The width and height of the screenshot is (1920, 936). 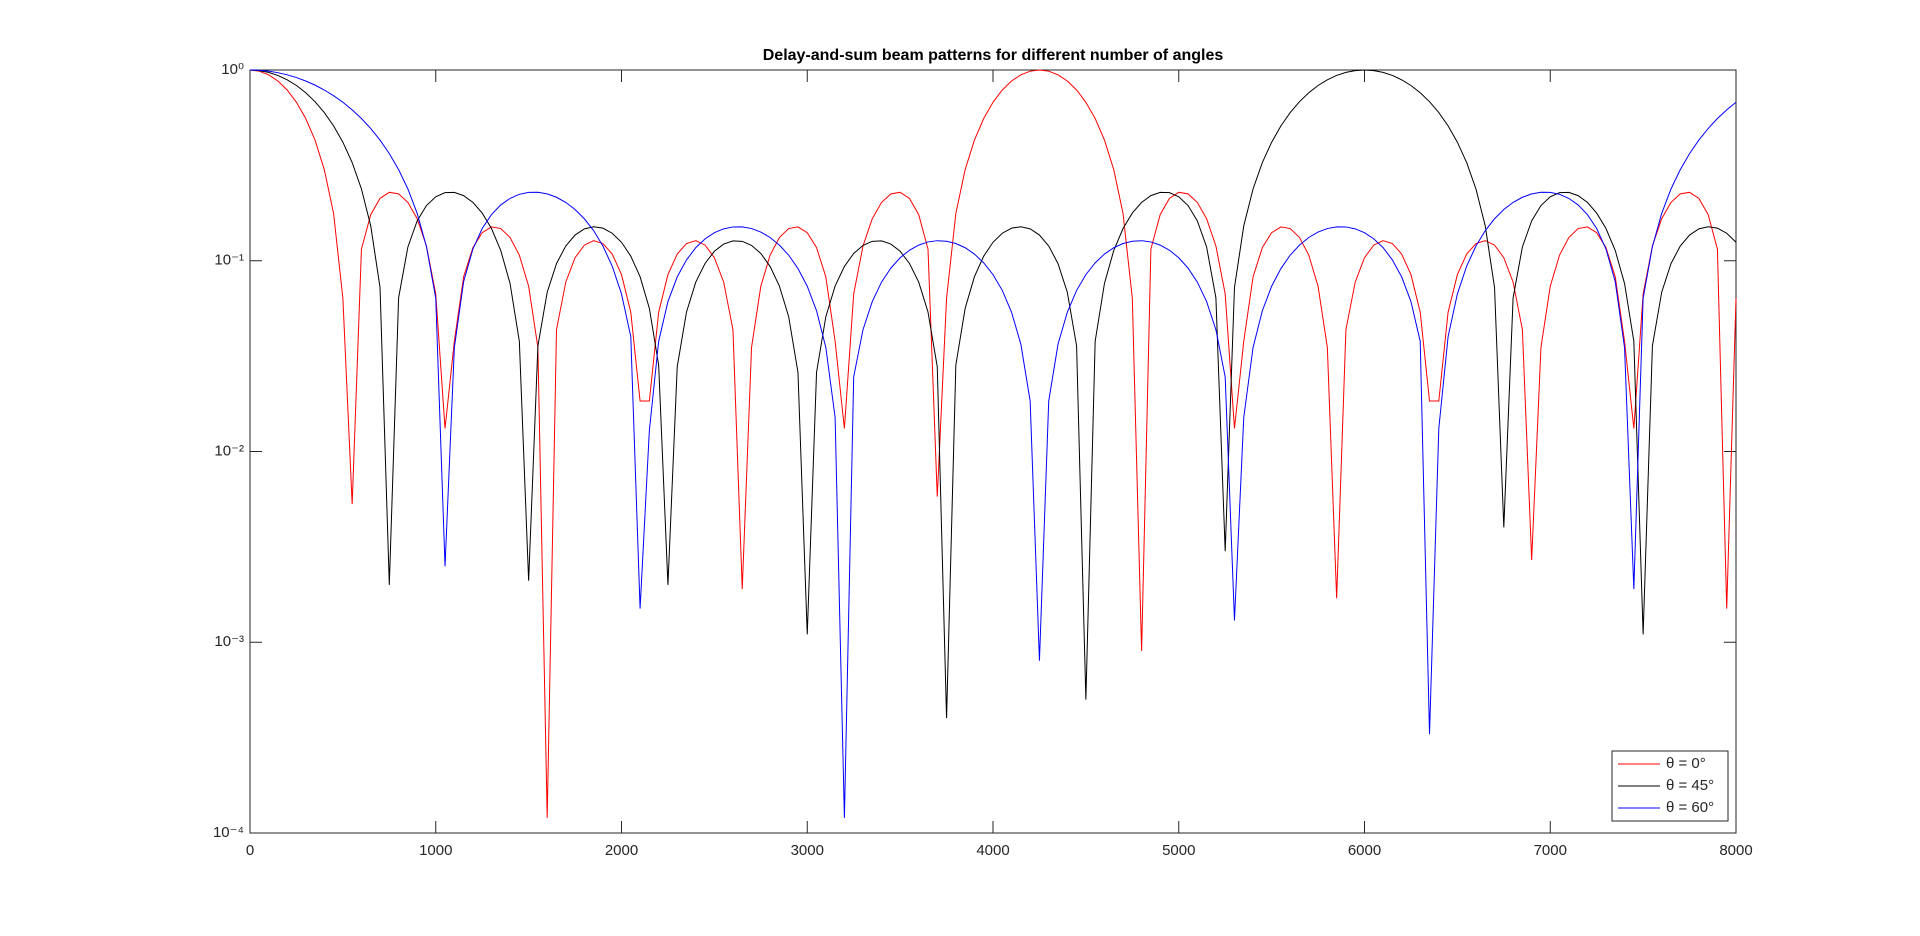 I want to click on x-tick-label: 3000, so click(x=807, y=850).